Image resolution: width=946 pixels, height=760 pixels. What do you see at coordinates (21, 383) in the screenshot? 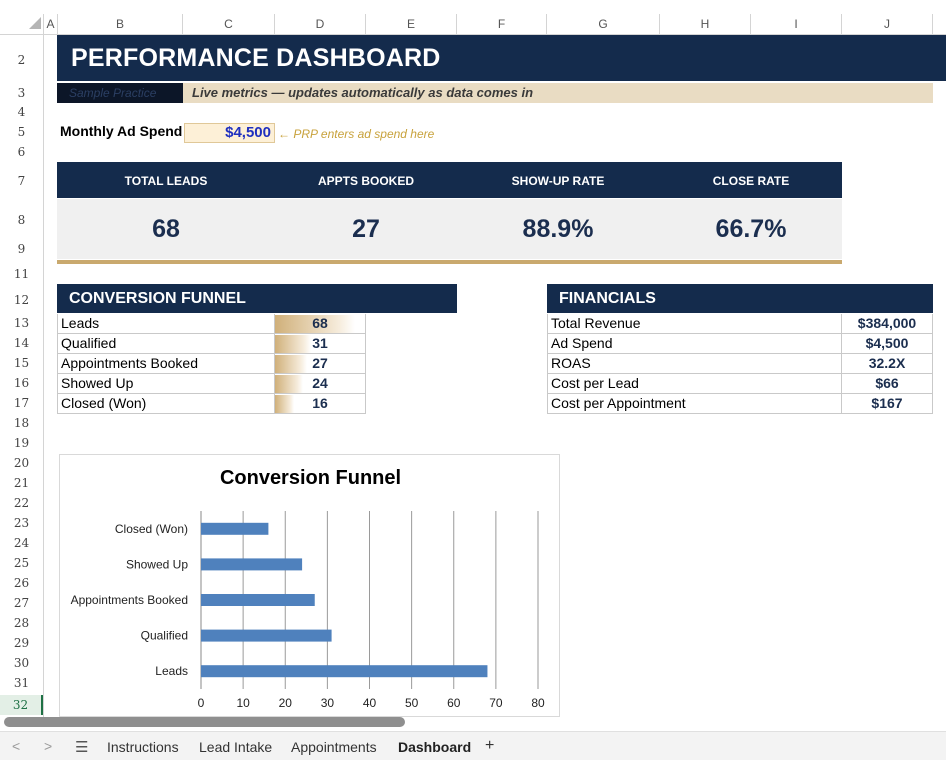
I see `row-header: 16` at bounding box center [21, 383].